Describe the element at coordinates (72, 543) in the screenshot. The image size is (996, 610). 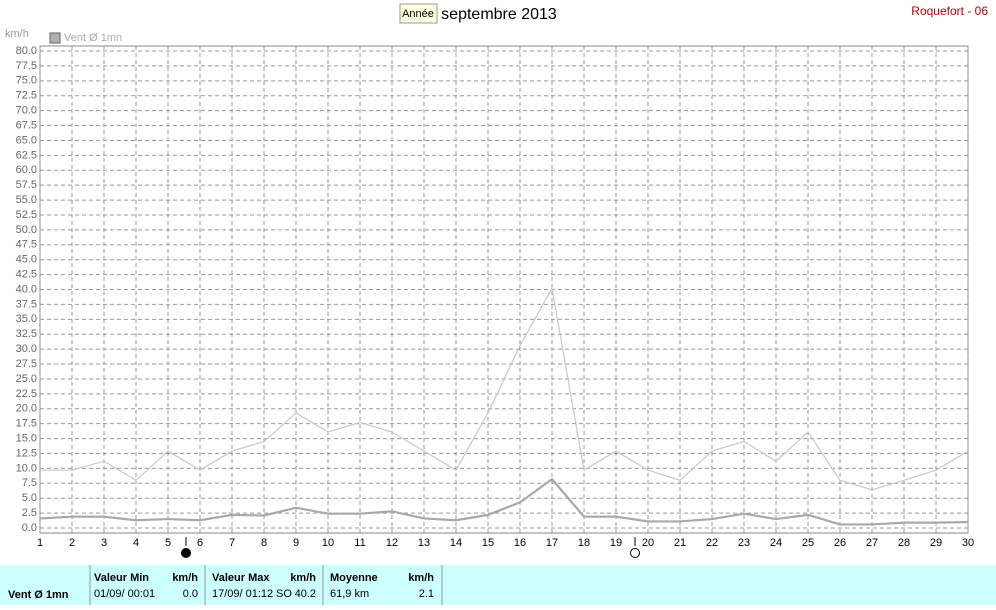
I see `x-tick-label: 2` at that location.